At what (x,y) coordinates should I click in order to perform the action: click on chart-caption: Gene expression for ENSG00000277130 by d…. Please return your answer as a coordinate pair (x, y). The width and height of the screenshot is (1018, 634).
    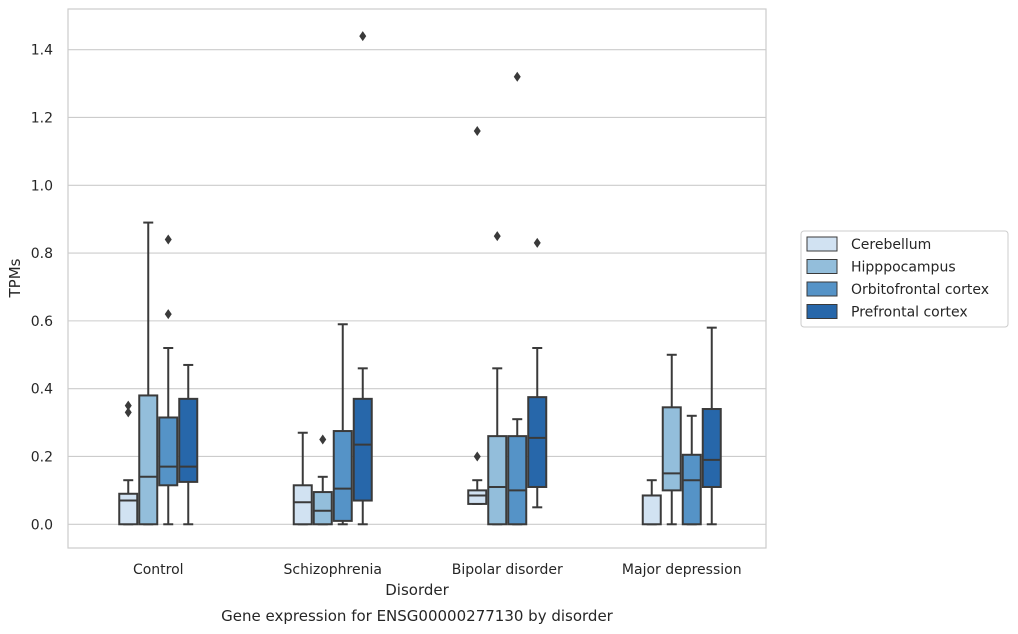
    Looking at the image, I should click on (417, 616).